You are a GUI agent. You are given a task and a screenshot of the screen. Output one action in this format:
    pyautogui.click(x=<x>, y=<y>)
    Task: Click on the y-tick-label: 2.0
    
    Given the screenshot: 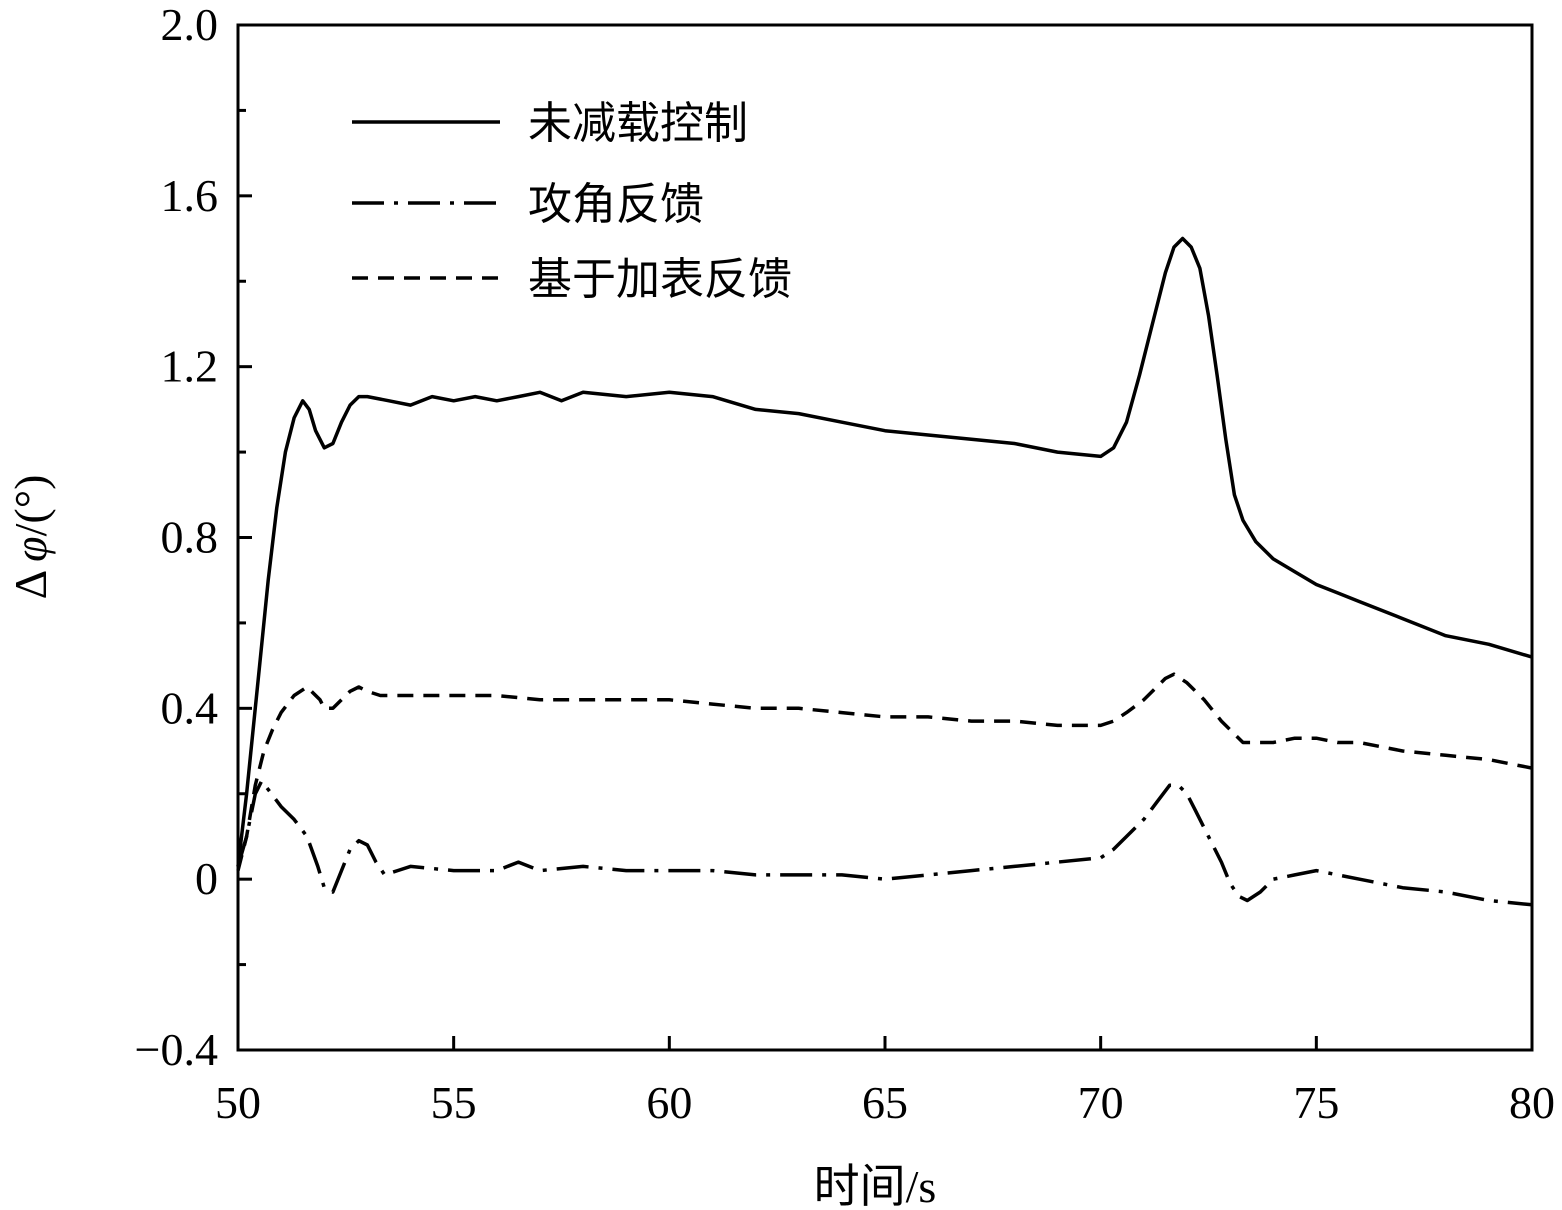 What is the action you would take?
    pyautogui.click(x=190, y=25)
    